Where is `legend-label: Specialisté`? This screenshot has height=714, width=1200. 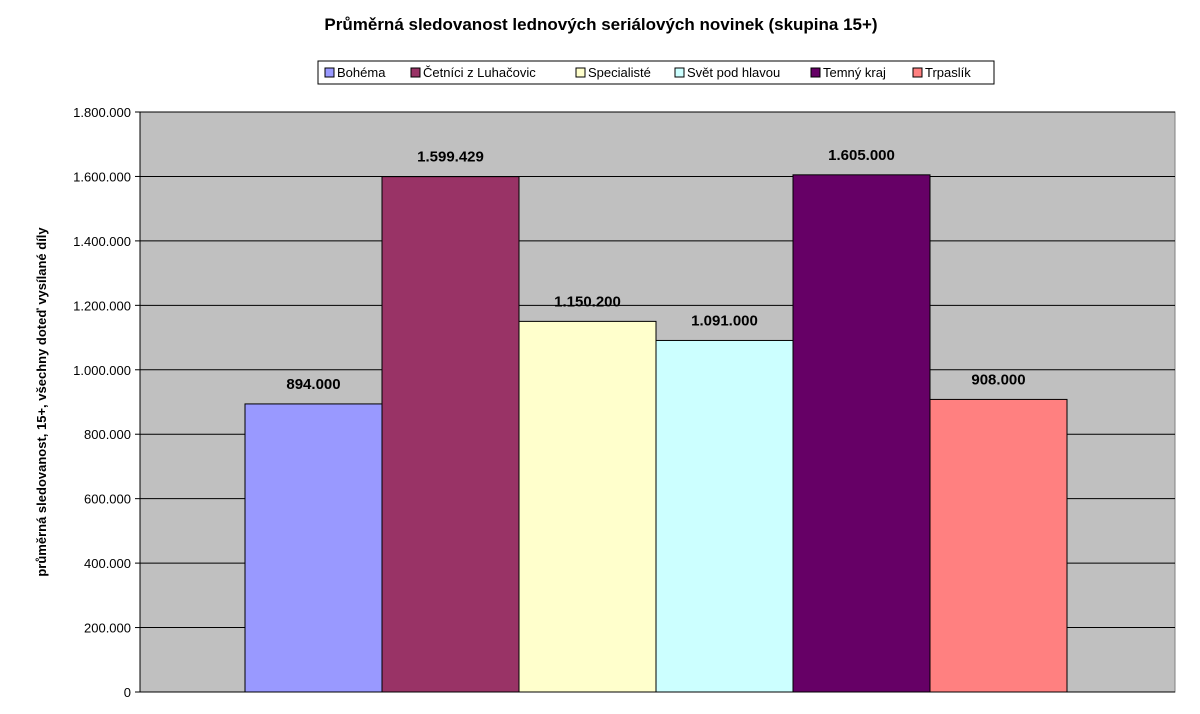
legend-label: Specialisté is located at coordinates (619, 72).